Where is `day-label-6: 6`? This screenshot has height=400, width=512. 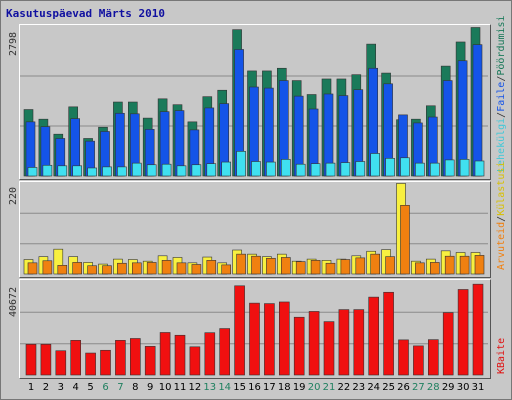
day-label-6: 6 is located at coordinates (105, 387).